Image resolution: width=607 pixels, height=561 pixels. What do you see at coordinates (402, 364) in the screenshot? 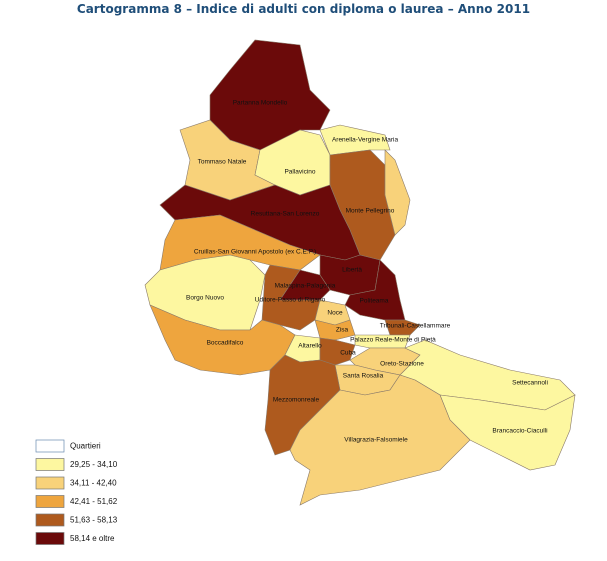
I see `district-label: Oreto-Stazione` at bounding box center [402, 364].